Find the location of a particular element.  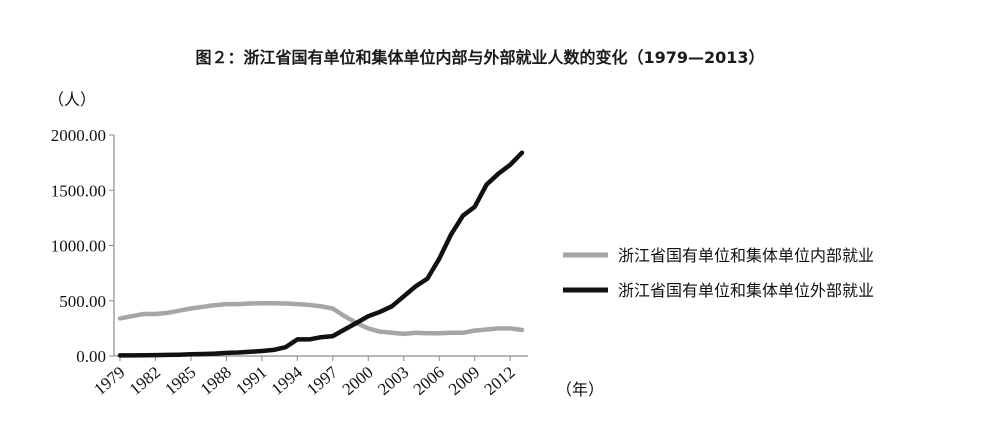

x-tick-label: 2012 is located at coordinates (499, 381).